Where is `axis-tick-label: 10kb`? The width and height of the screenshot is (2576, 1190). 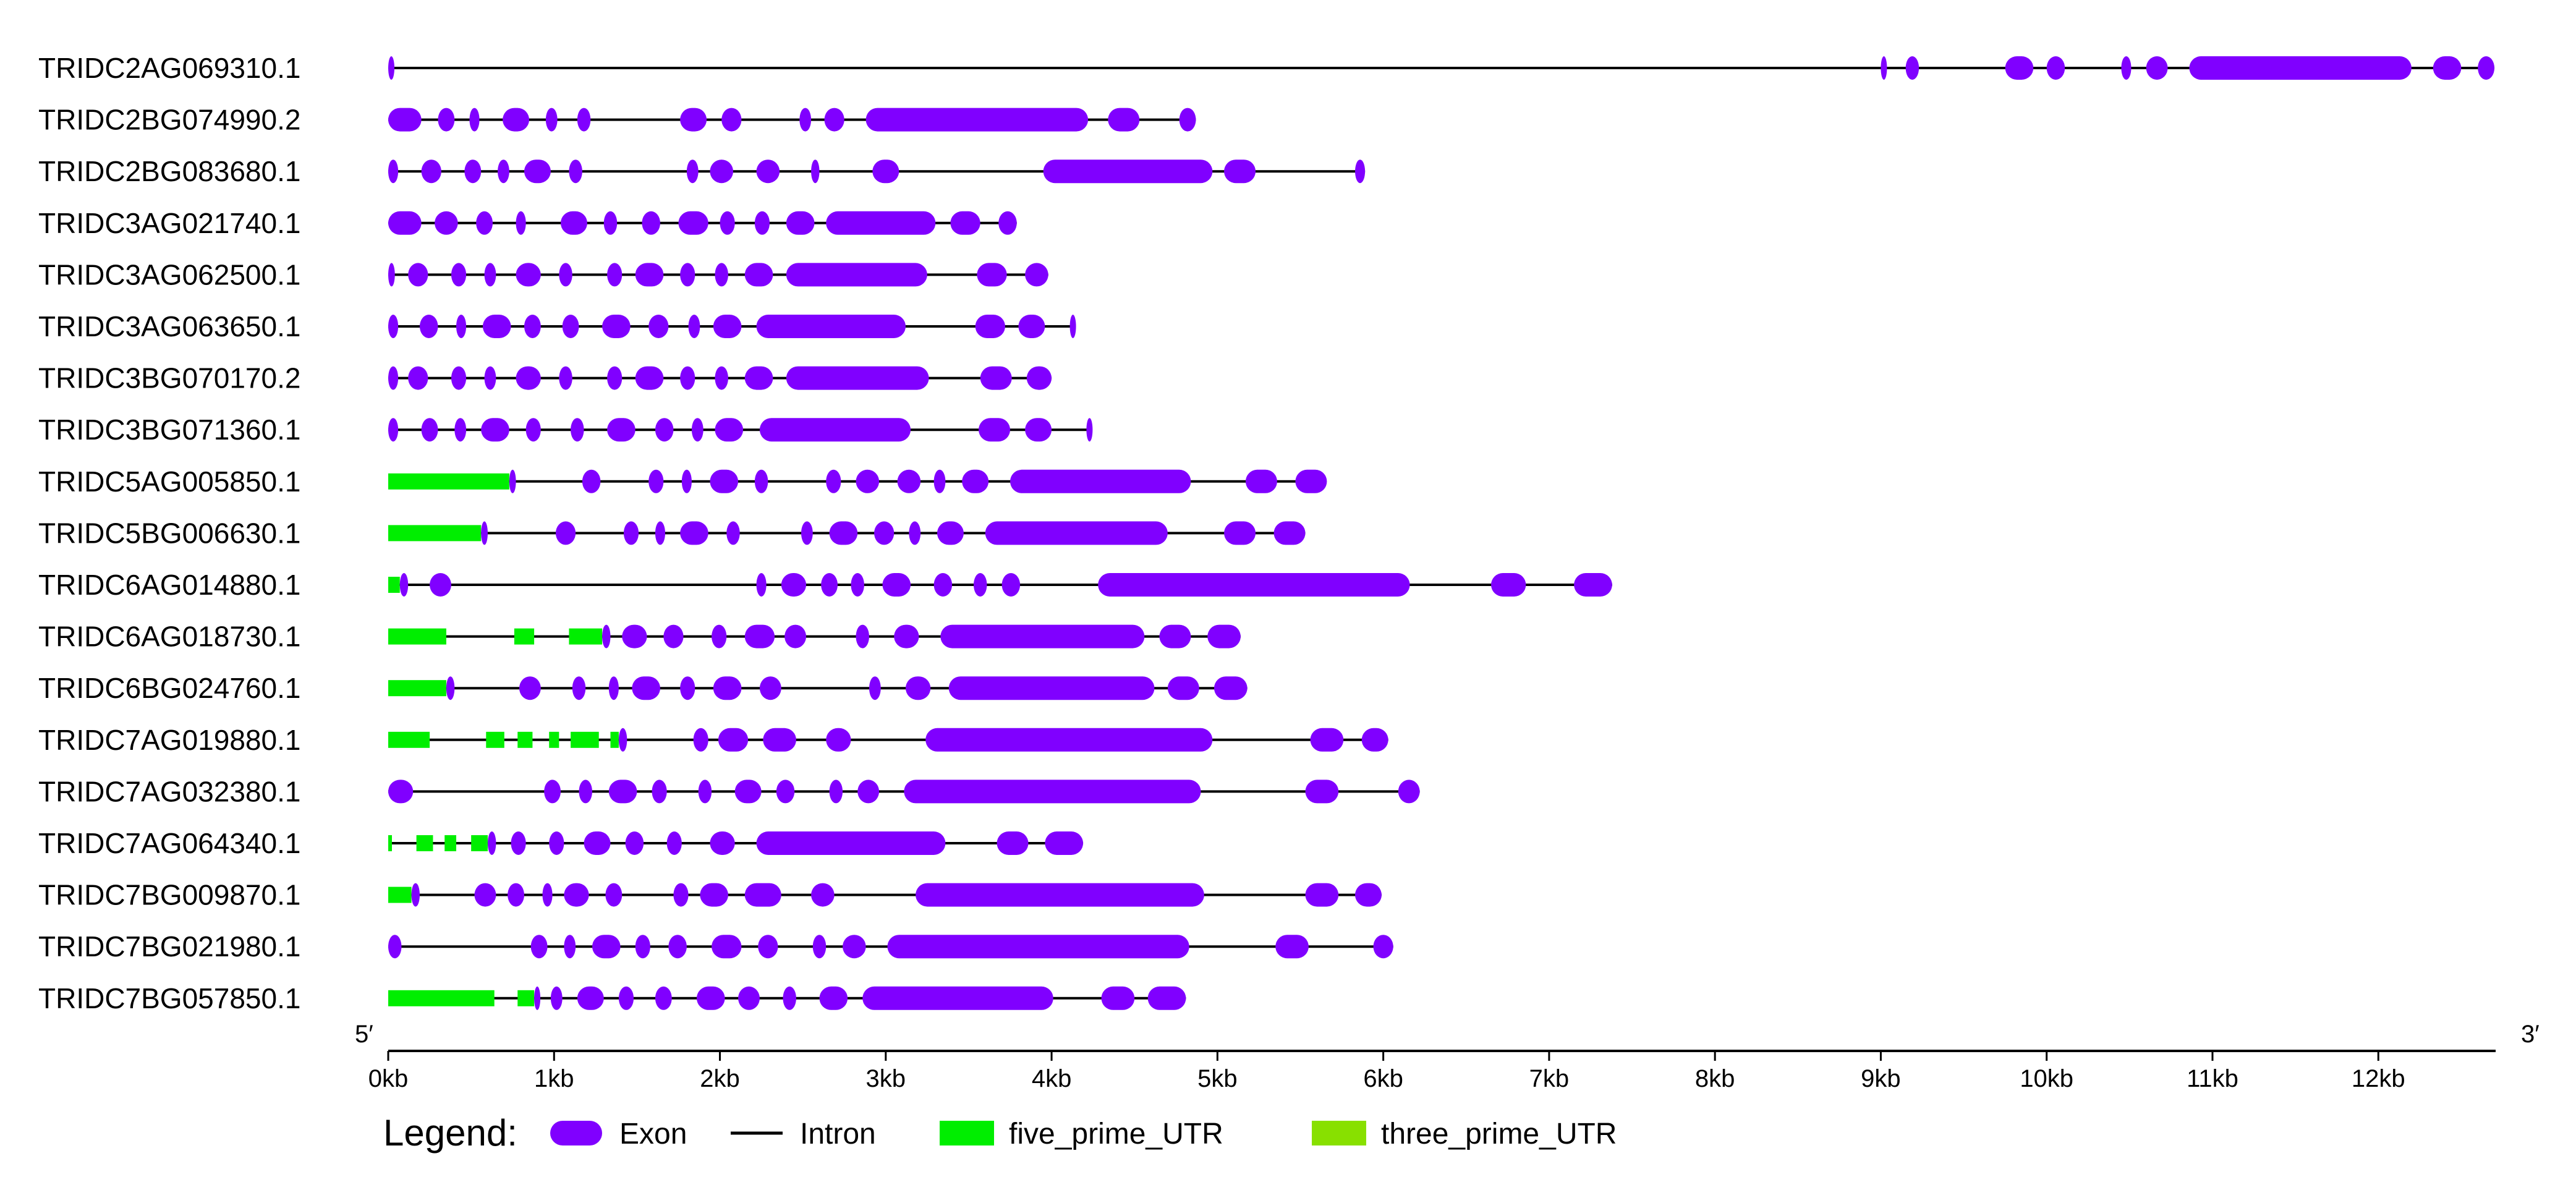
axis-tick-label: 10kb is located at coordinates (2046, 1078).